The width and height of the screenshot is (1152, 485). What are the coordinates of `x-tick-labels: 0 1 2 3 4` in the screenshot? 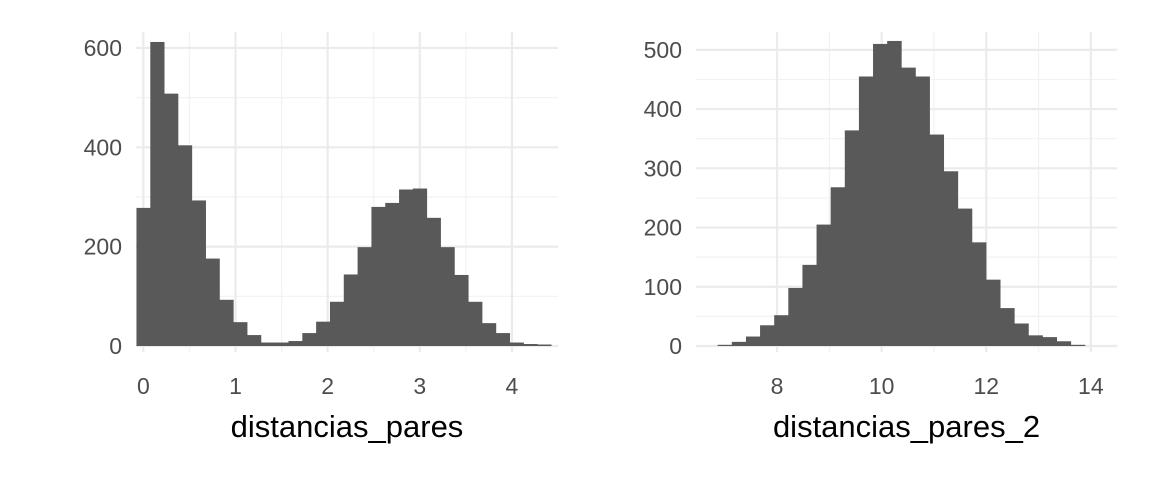 It's located at (328, 386).